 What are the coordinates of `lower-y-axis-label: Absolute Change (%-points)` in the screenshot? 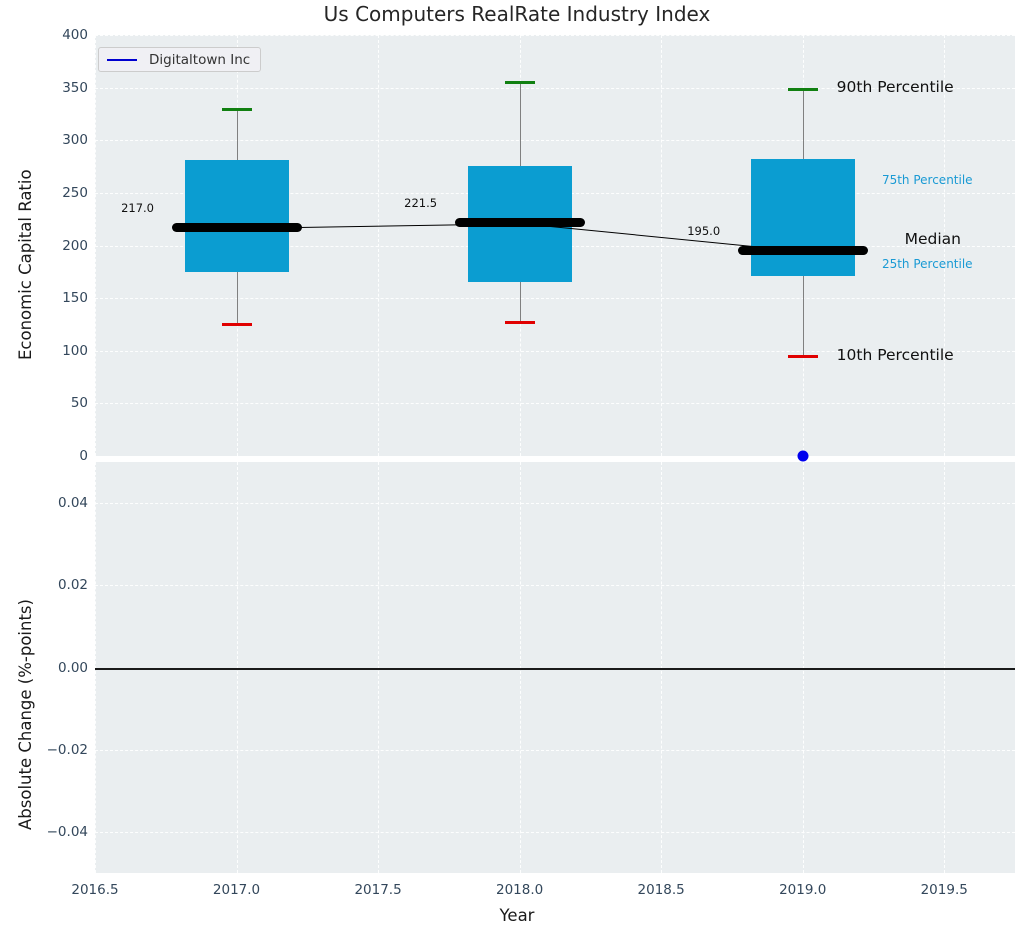 It's located at (25, 714).